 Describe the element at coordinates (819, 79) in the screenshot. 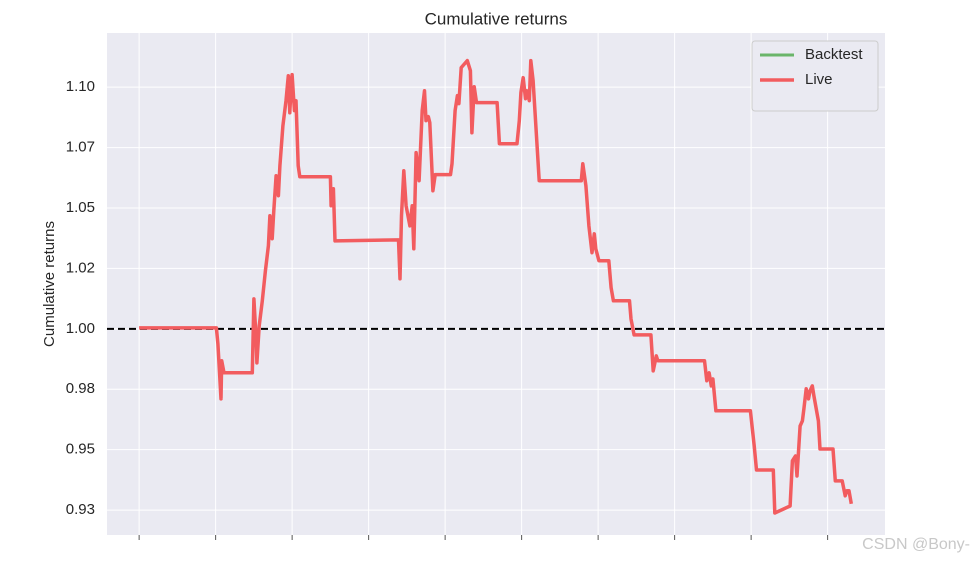

I see `legend-label: Live` at that location.